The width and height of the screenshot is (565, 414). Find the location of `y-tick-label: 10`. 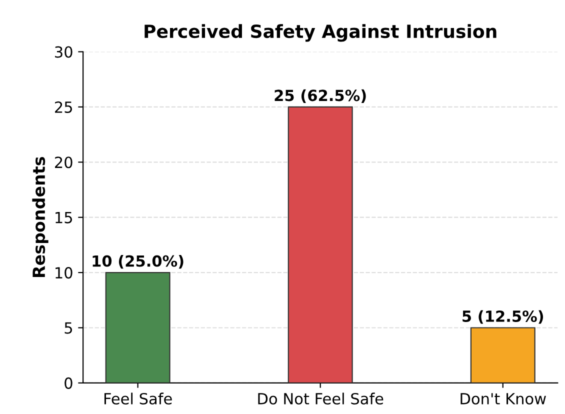

y-tick-label: 10 is located at coordinates (64, 273).